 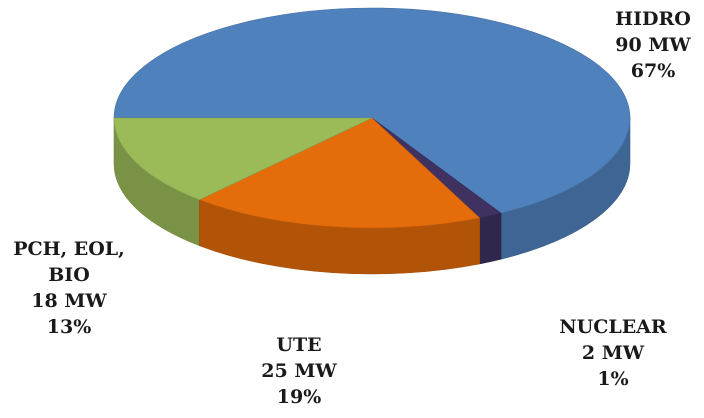 I want to click on slice-label: PCH, EOL, BIO 18 MW 13%, so click(x=69, y=288).